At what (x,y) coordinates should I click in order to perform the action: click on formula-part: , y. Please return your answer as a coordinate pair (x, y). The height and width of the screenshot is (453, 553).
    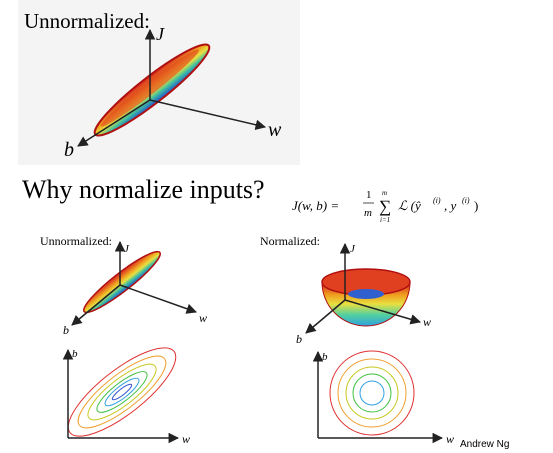
    Looking at the image, I should click on (450, 205).